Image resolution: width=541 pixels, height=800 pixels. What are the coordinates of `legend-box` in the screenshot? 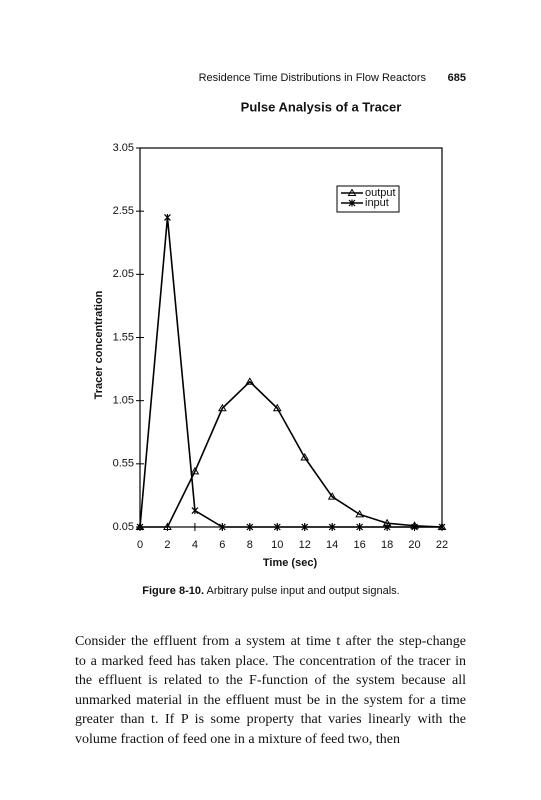 It's located at (368, 199).